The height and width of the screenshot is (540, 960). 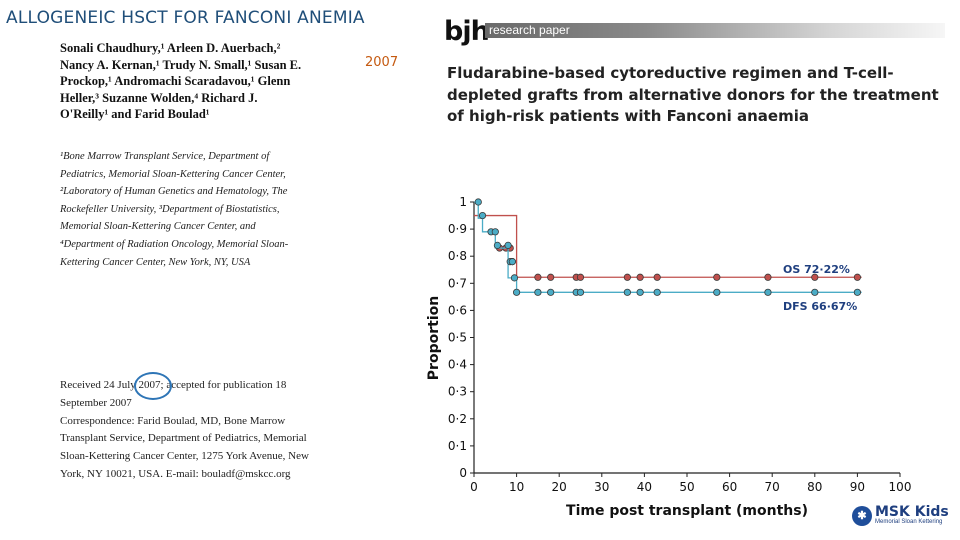 What do you see at coordinates (601, 487) in the screenshot?
I see `x-tick-label: 30` at bounding box center [601, 487].